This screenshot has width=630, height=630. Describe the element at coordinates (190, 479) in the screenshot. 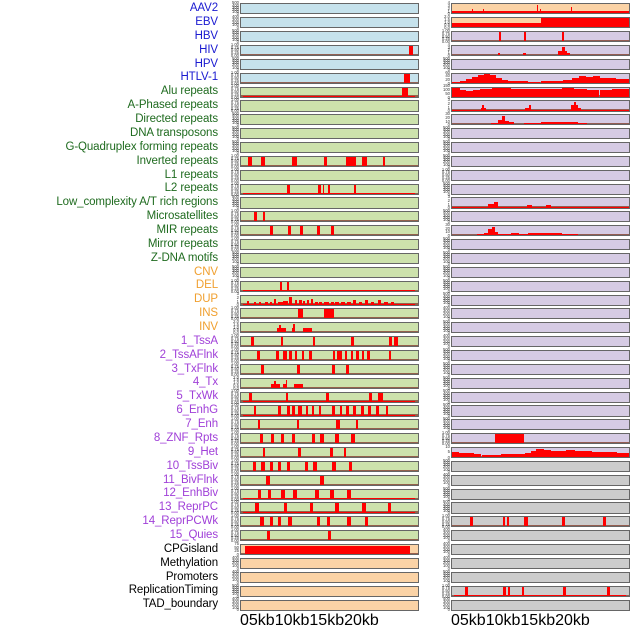

I see `track-label-11-bivflnk: 11_BivFlnk` at that location.